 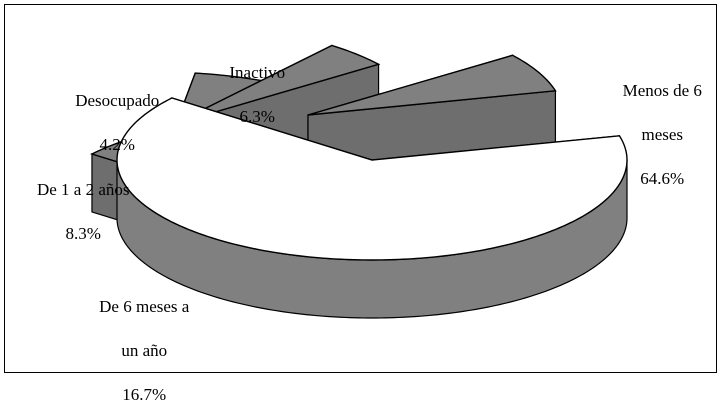 I want to click on label-inactivo-line1: Inactivo, so click(x=257, y=72).